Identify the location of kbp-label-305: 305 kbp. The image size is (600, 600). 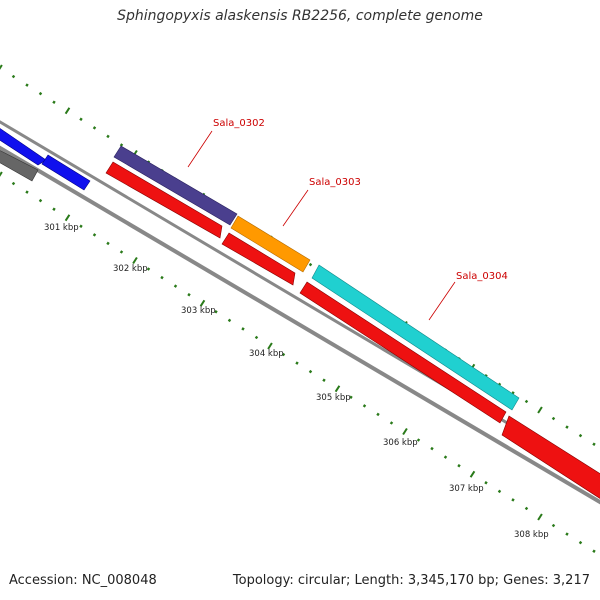
(333, 398).